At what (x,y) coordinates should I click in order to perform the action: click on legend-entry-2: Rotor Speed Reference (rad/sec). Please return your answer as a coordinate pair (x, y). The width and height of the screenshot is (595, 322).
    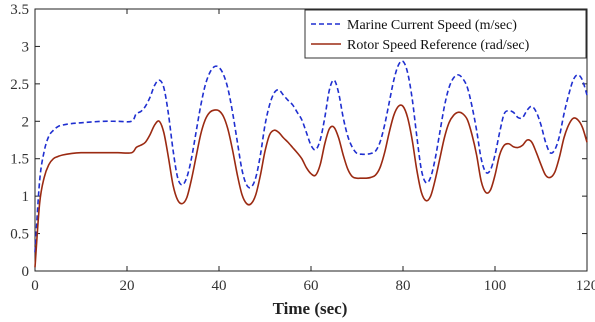
    Looking at the image, I should click on (438, 45).